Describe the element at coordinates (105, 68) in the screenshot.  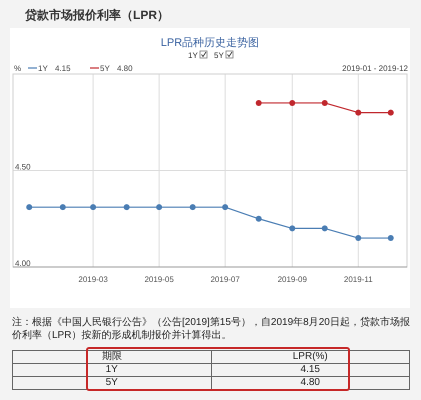
I see `legend-label: 5Y` at that location.